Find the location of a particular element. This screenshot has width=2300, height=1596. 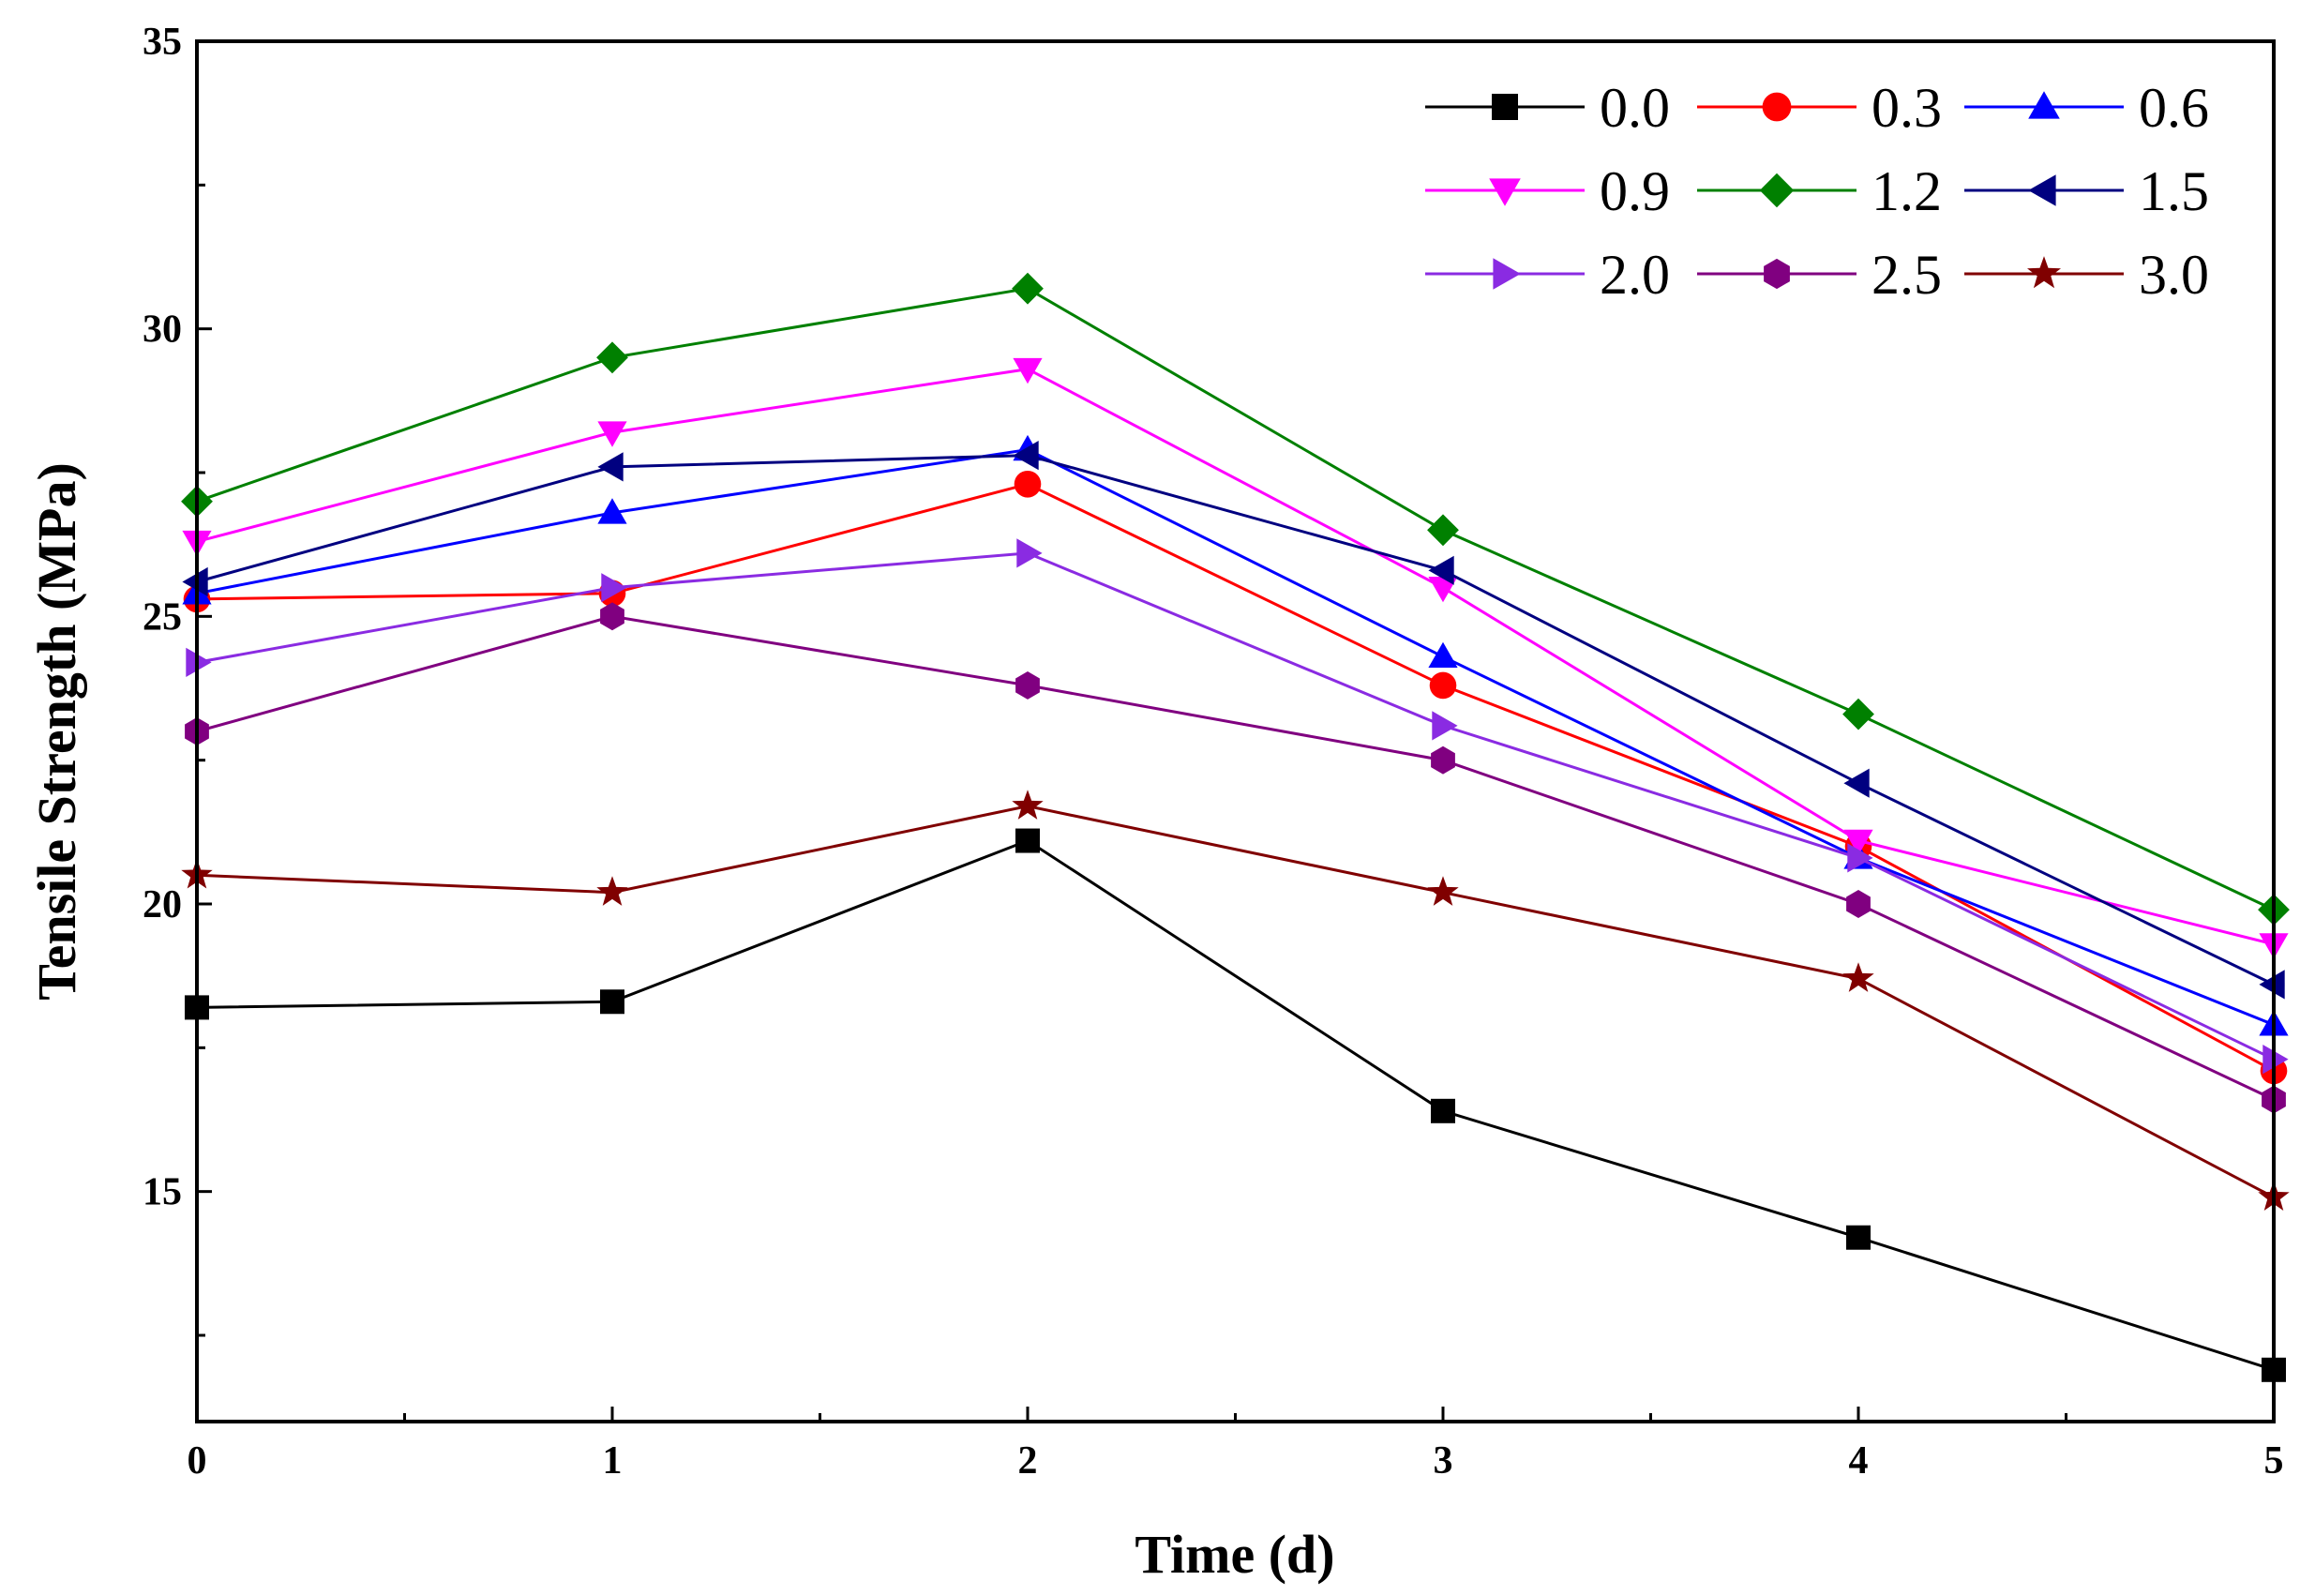

y-tick-label: 30 is located at coordinates (162, 331).